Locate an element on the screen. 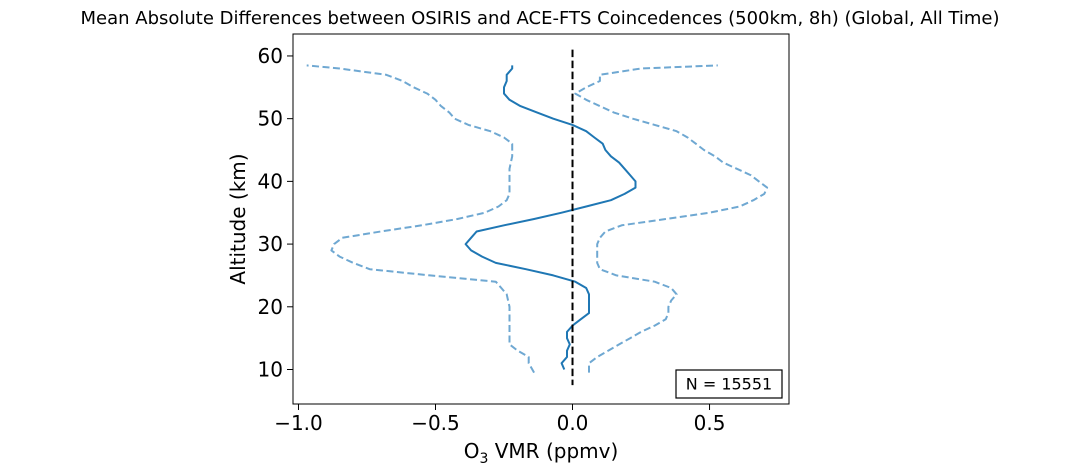 This screenshot has width=1081, height=473. sample-count-label: N = 15551 is located at coordinates (729, 384).